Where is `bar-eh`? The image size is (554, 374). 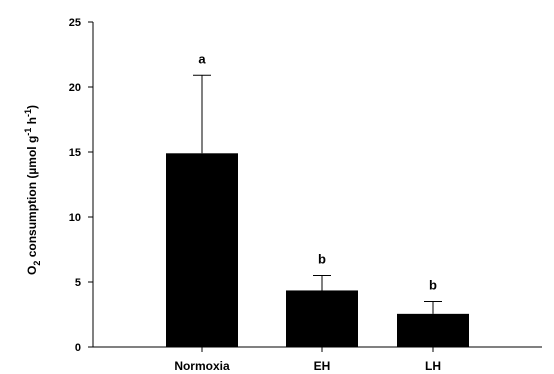
bar-eh is located at coordinates (322, 318).